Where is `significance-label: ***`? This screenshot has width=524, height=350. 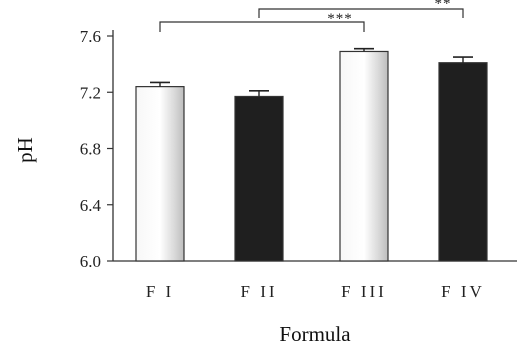 significance-label: *** is located at coordinates (340, 19).